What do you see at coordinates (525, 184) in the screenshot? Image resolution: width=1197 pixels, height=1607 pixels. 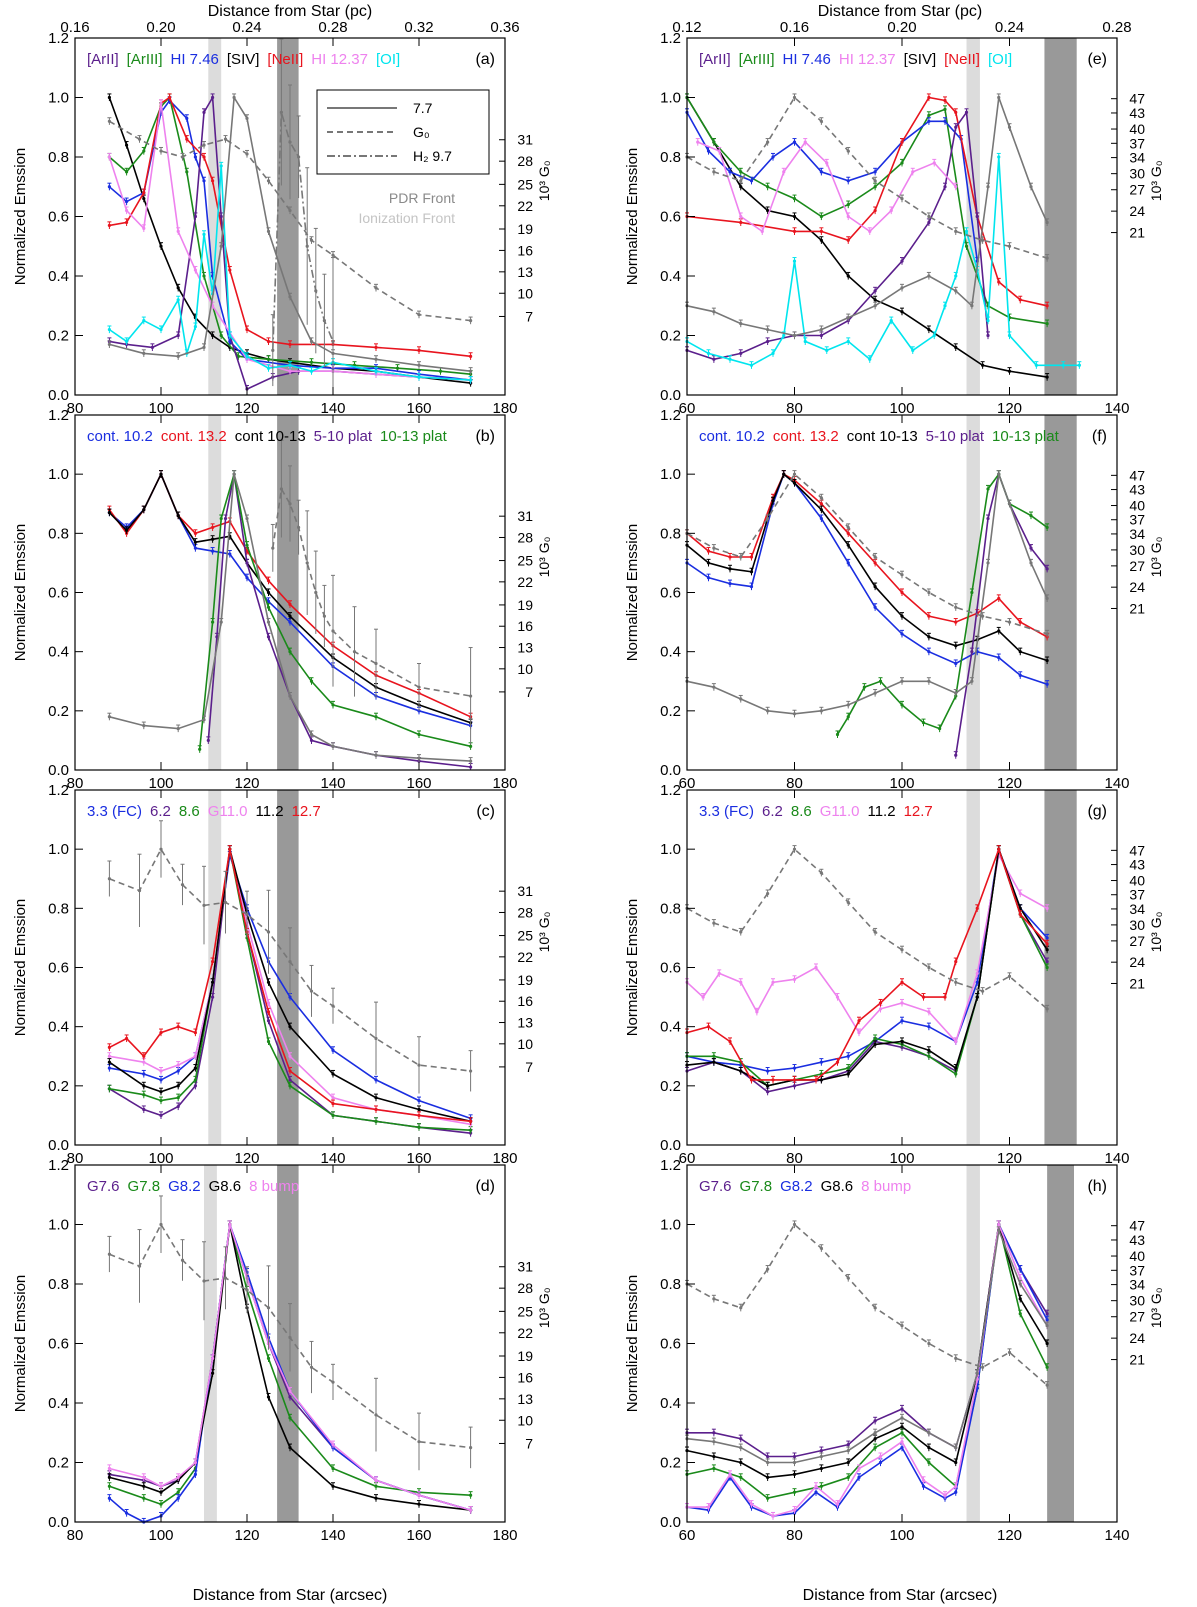 I see `g0-tick-label: 25` at bounding box center [525, 184].